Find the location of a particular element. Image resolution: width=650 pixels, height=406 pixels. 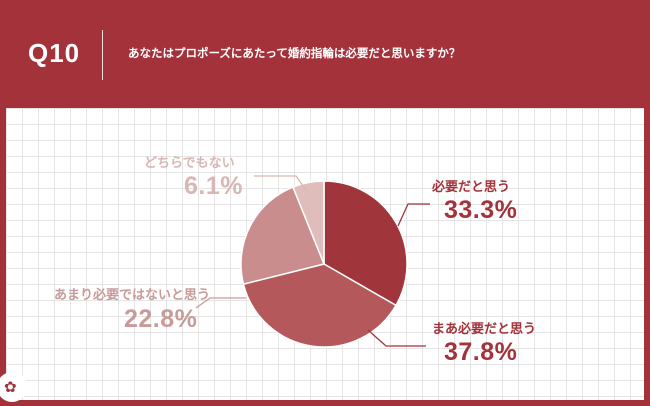

slice-hitsuyou is located at coordinates (365, 243).